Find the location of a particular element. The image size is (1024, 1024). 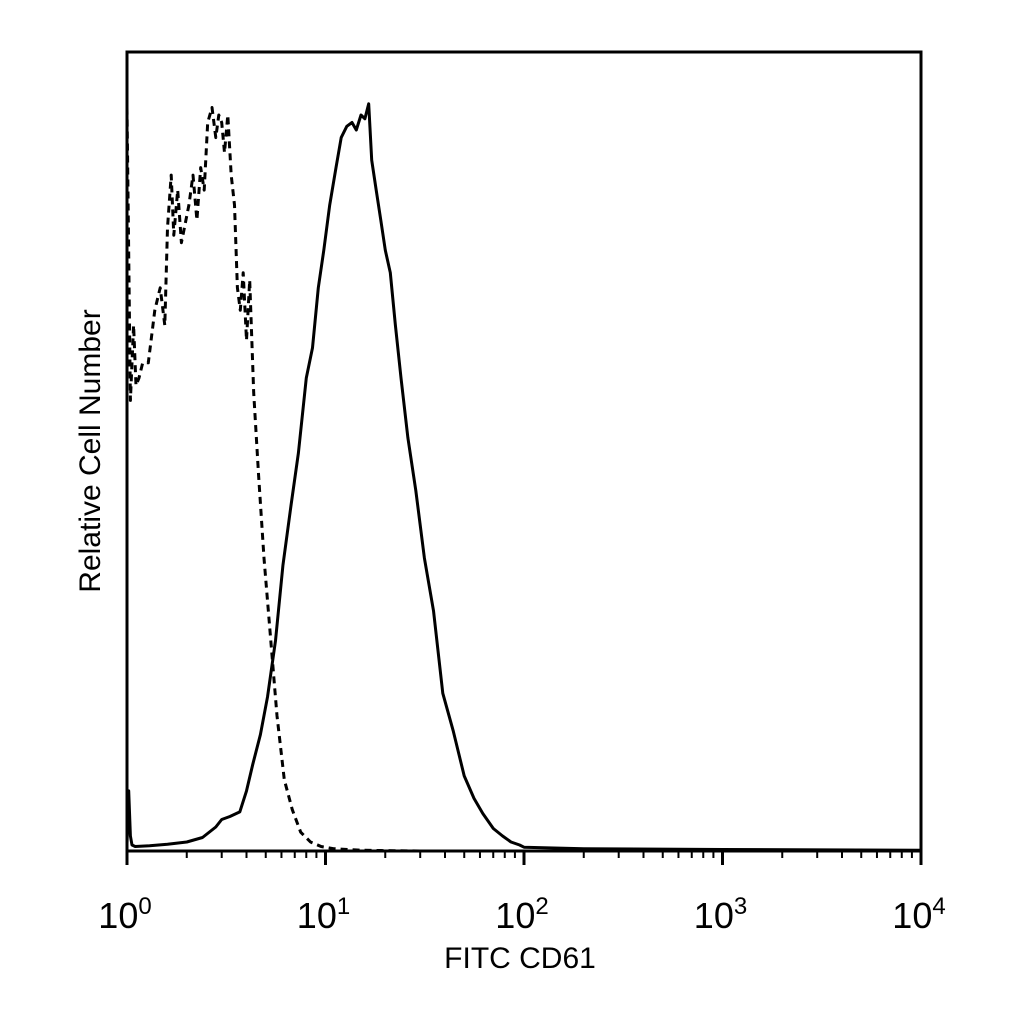

x-axis-label: FITC CD61 is located at coordinates (520, 958).